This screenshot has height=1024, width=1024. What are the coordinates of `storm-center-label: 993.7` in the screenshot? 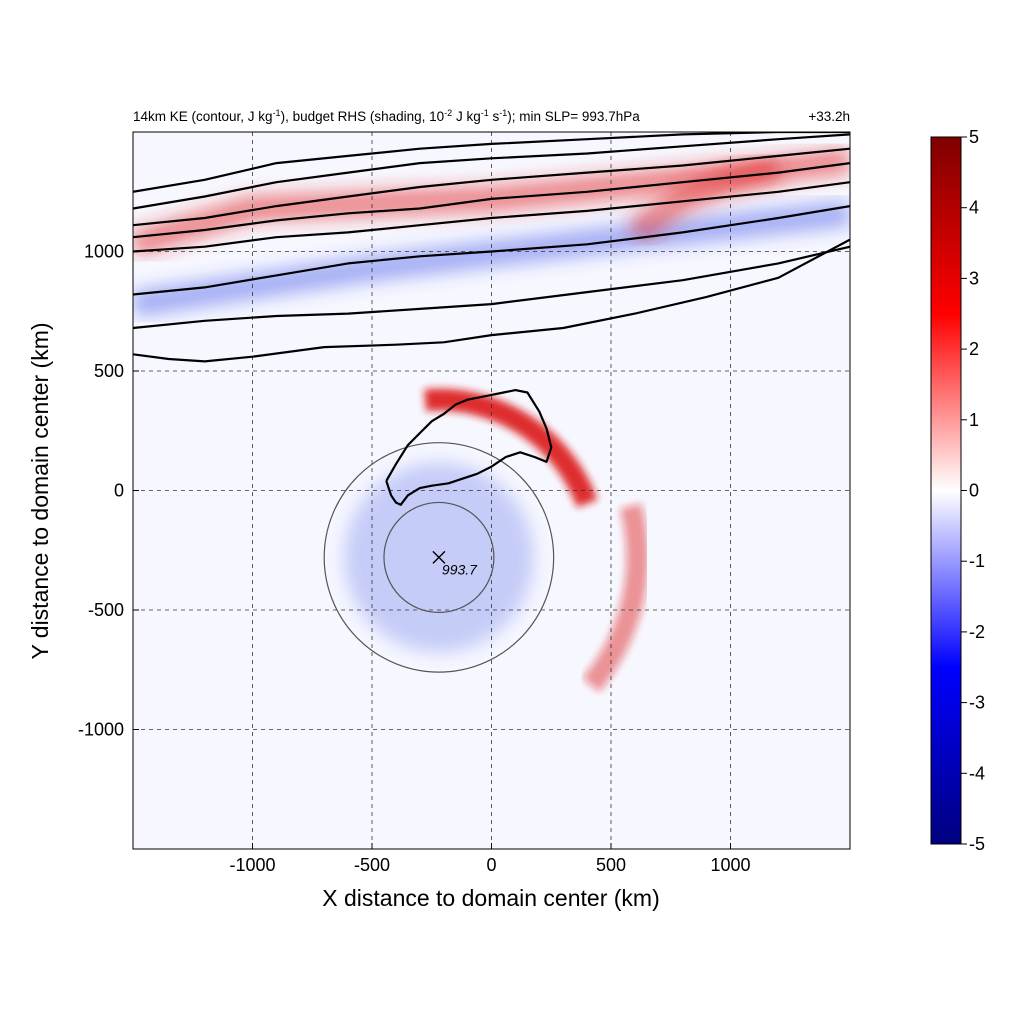 It's located at (460, 569).